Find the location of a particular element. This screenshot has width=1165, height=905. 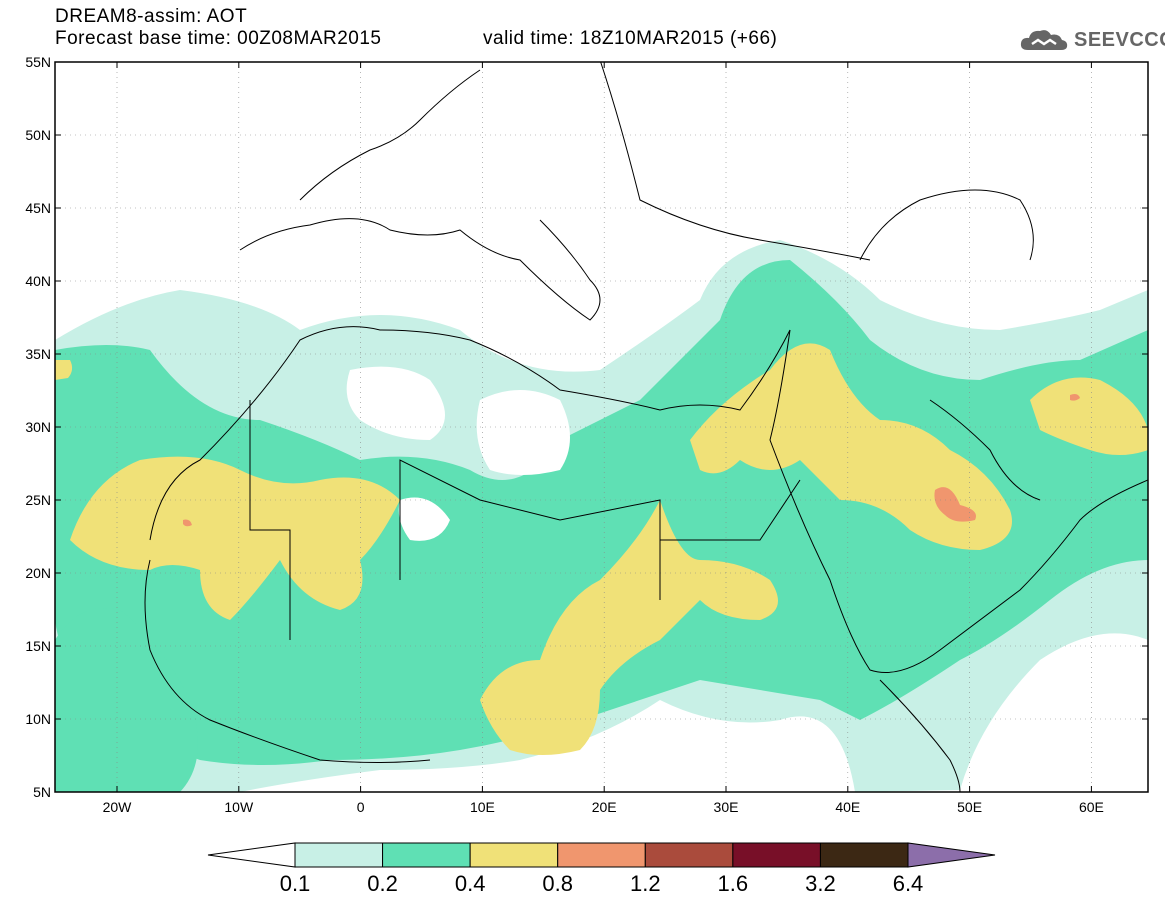

lon-tick-label: 20W is located at coordinates (118, 807).